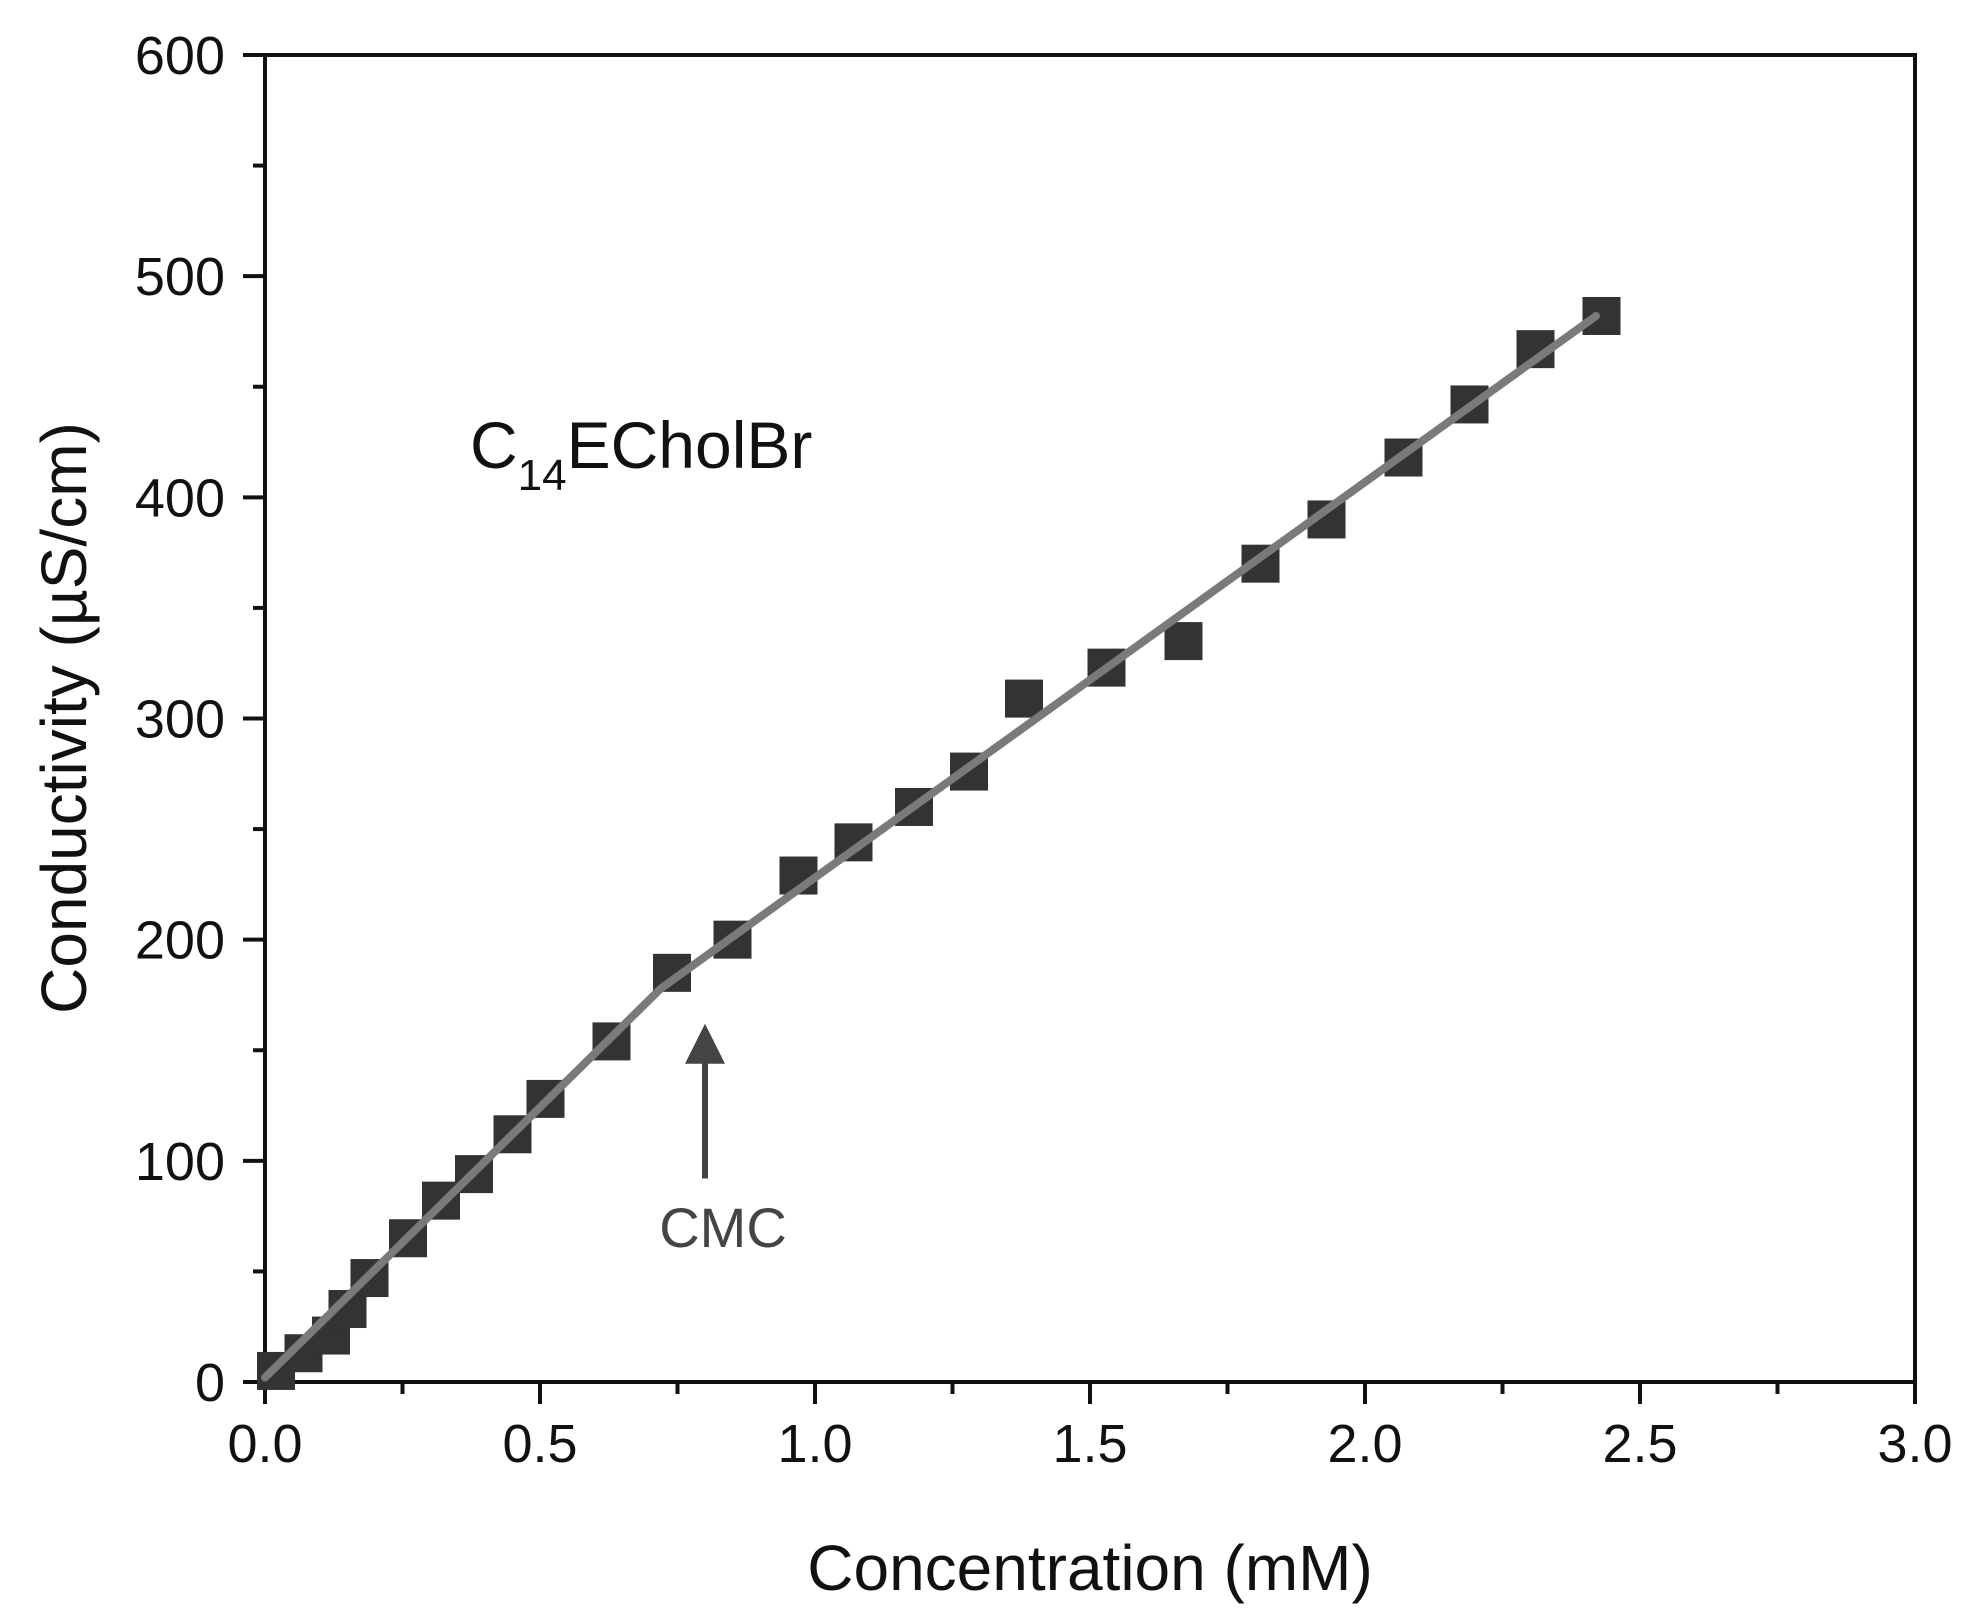 The image size is (1972, 1610). I want to click on y-tick-label: 600, so click(180, 56).